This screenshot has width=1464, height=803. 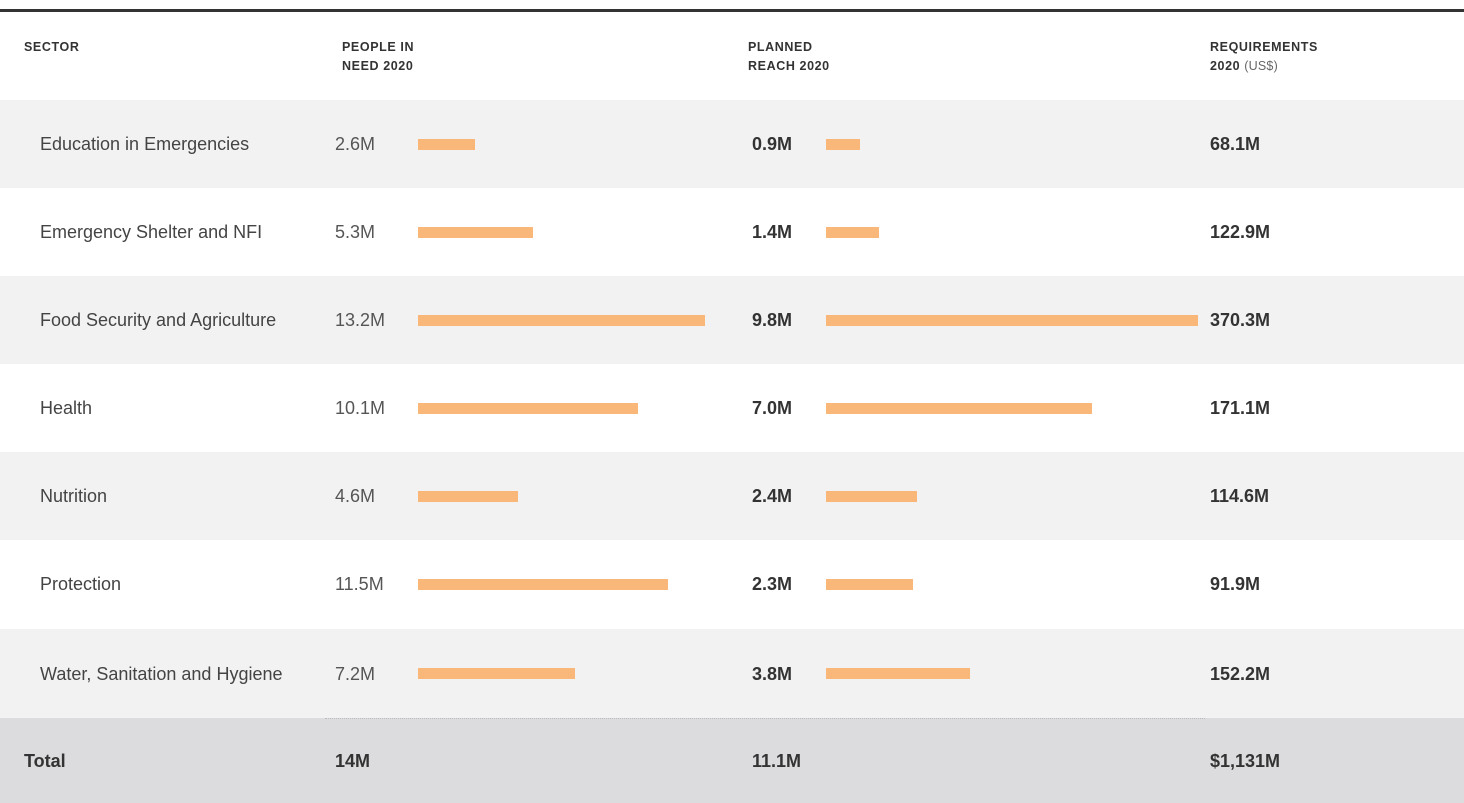 I want to click on requirements-value: 171.1M, so click(x=1240, y=408).